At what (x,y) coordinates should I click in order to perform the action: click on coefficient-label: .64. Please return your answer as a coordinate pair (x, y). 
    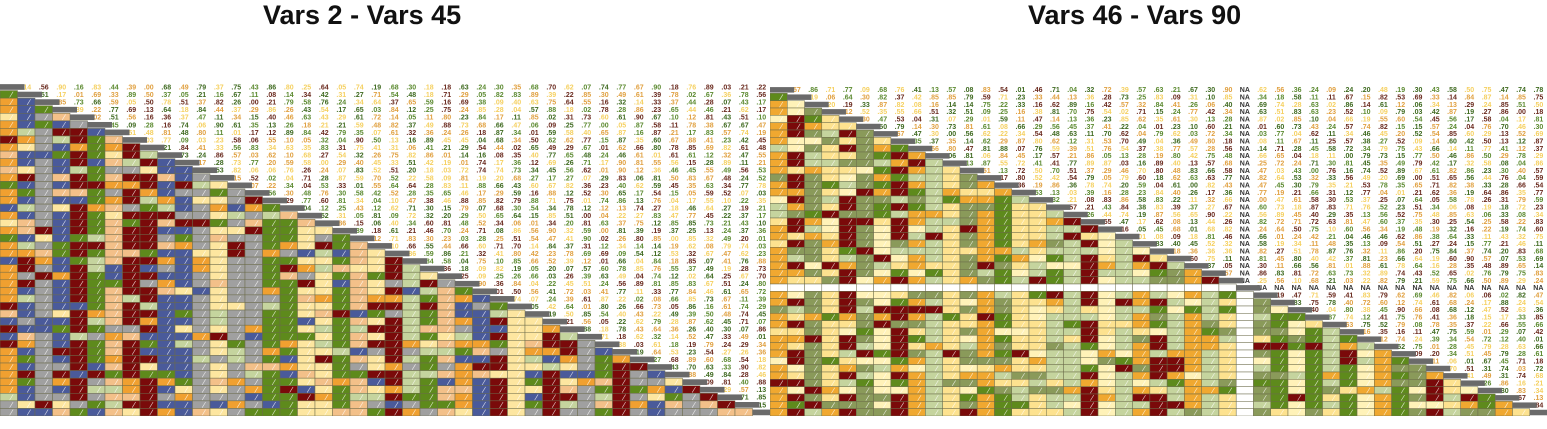
    Looking at the image, I should click on (656, 330).